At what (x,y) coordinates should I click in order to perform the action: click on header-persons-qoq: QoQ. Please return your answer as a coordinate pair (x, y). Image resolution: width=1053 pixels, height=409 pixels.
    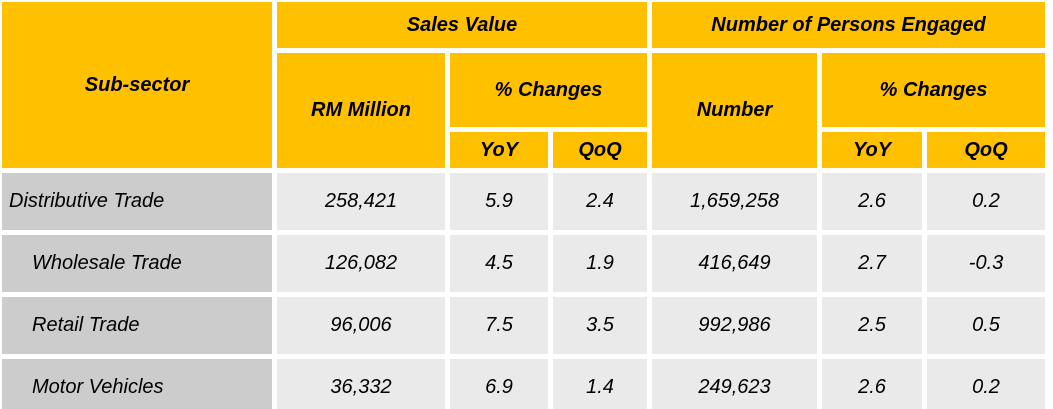
    Looking at the image, I should click on (986, 150).